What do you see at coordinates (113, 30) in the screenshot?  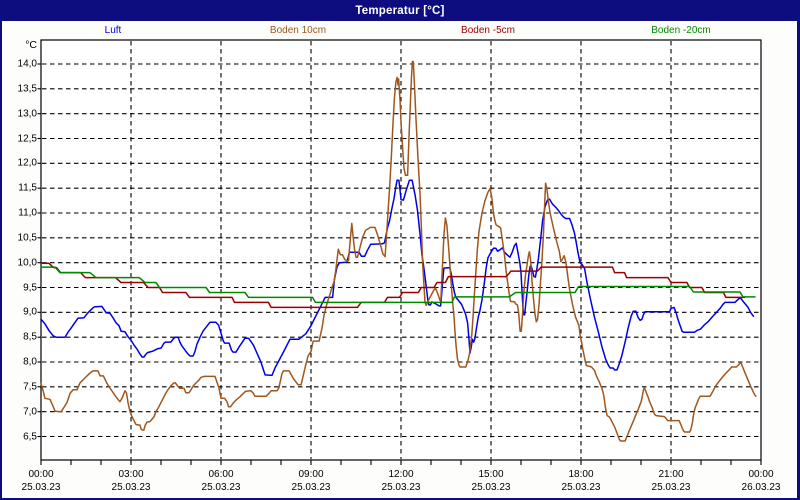 I see `legend-label-luft: Luft` at bounding box center [113, 30].